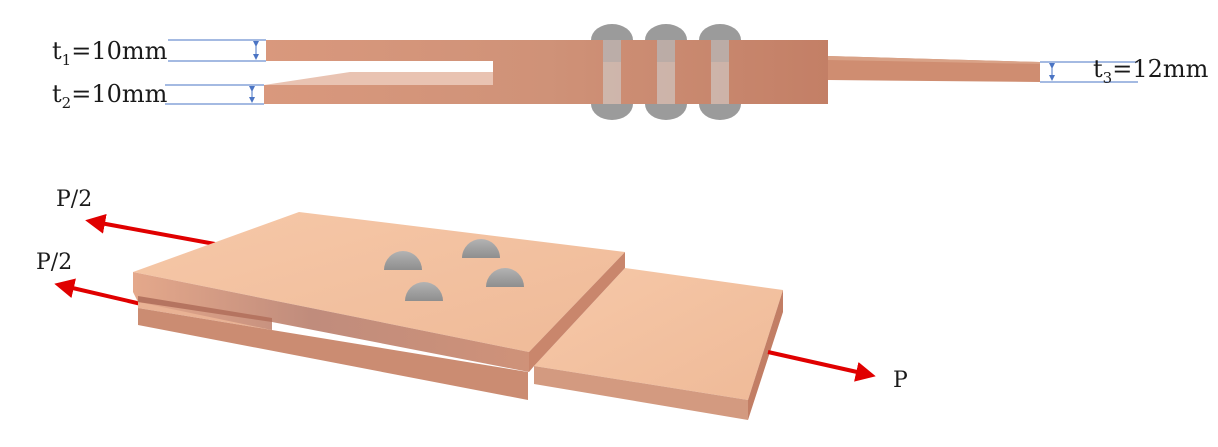 Image resolution: width=1218 pixels, height=447 pixels. Describe the element at coordinates (110, 53) in the screenshot. I see `label-t1: t1=10mm` at that location.